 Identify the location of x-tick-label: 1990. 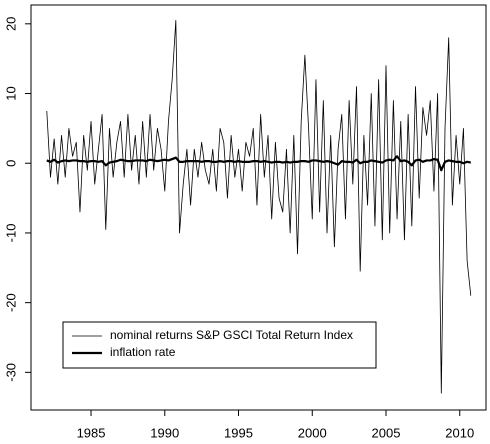
(164, 432).